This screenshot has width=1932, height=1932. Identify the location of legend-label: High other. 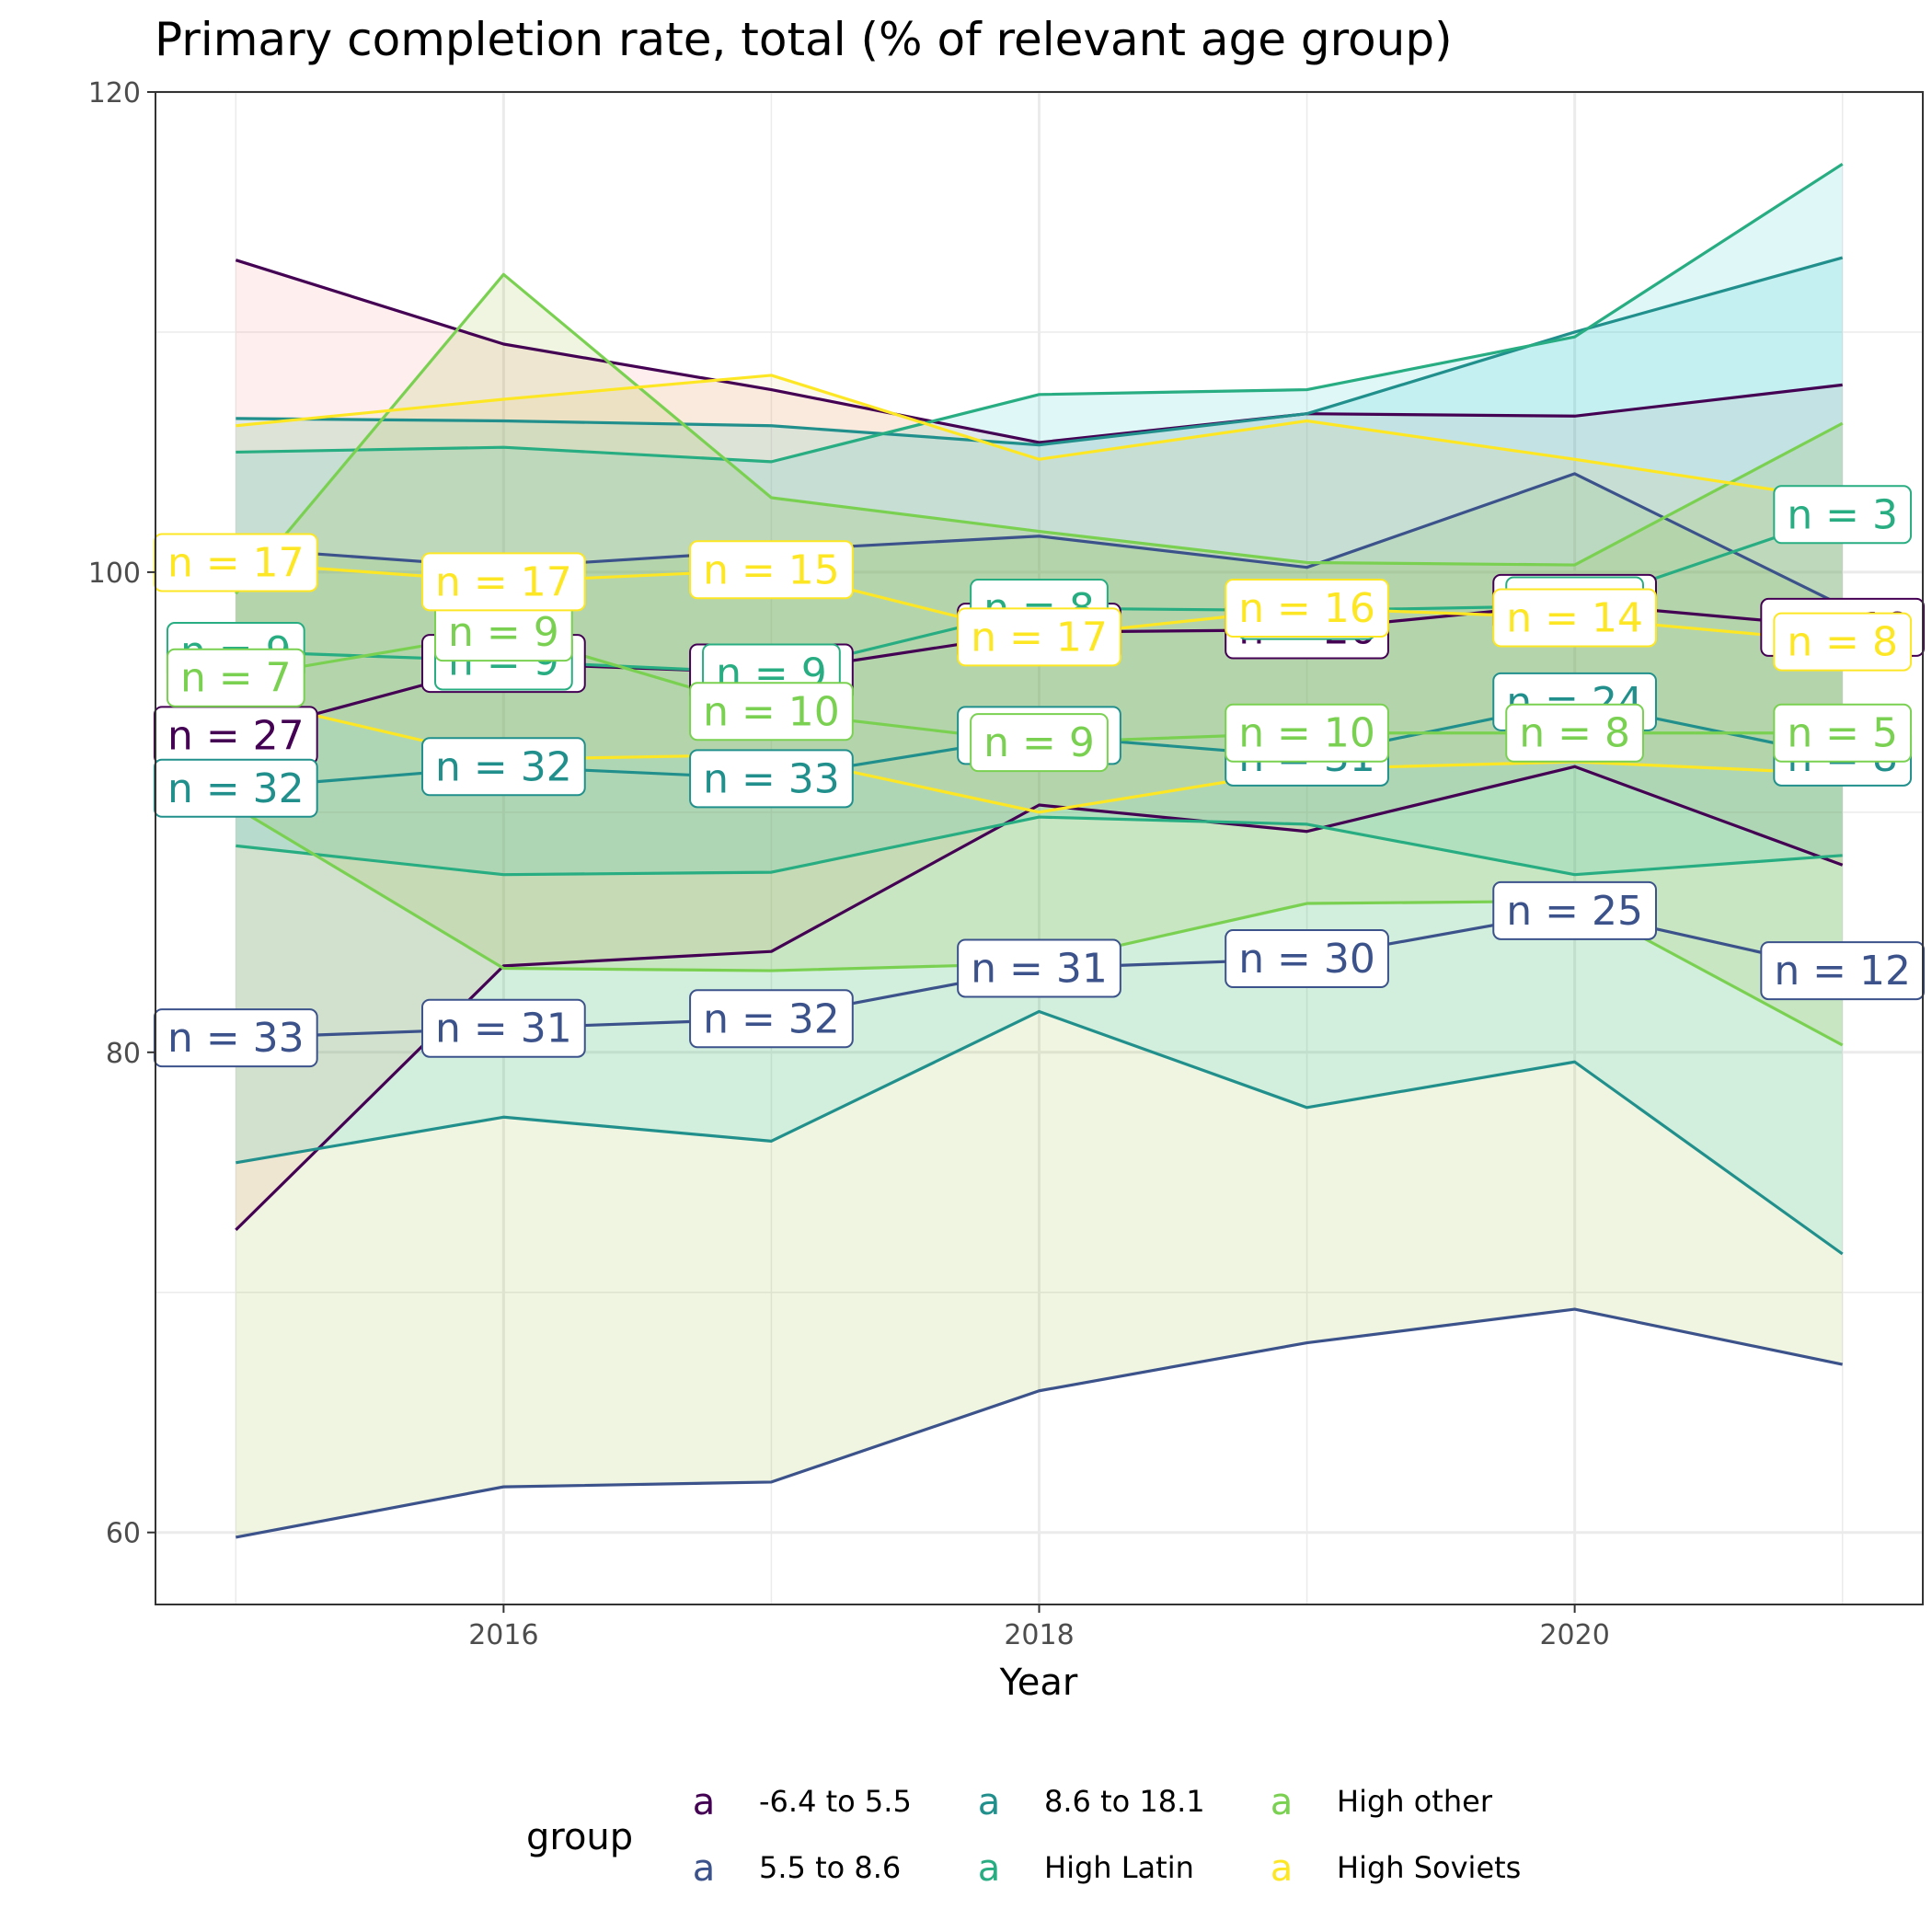
(1415, 1801).